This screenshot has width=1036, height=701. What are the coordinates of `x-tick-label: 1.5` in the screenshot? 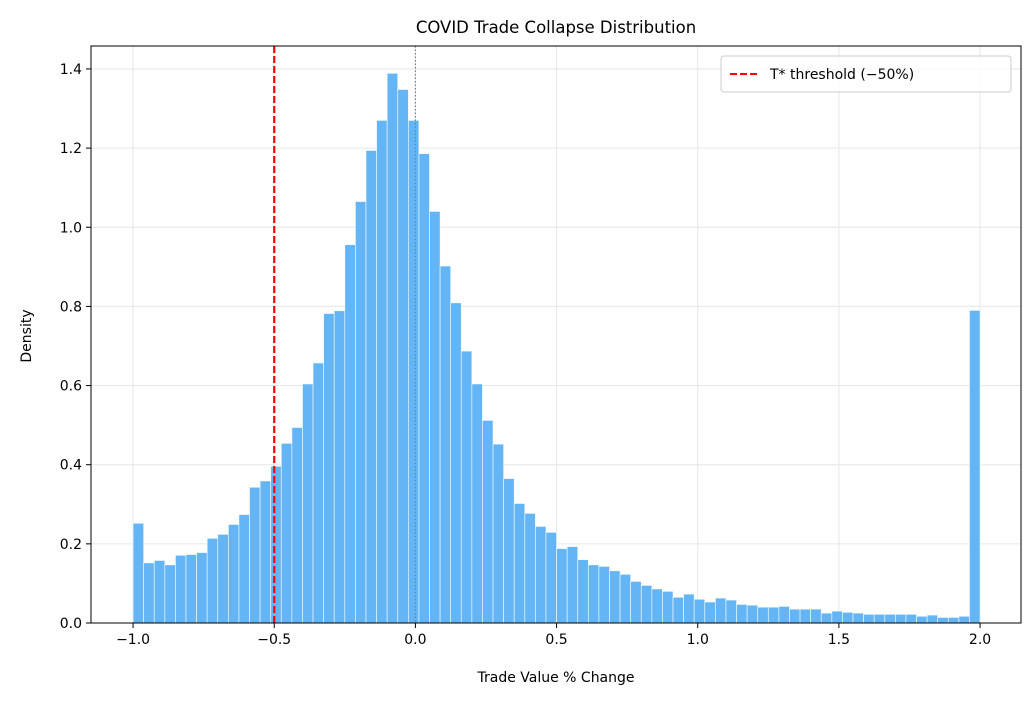 It's located at (839, 640).